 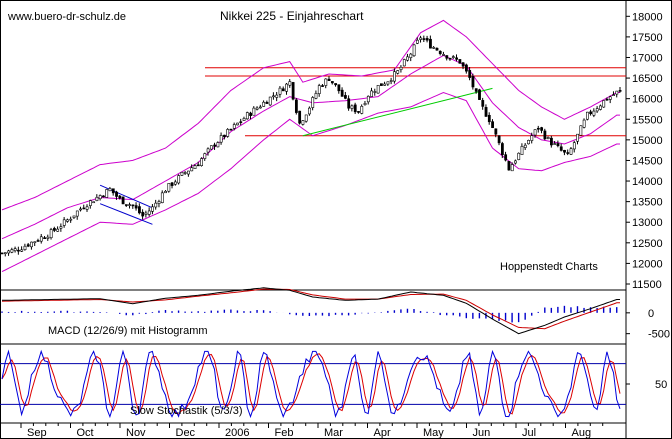 I want to click on price-y-tick-label: 15000, so click(x=647, y=141).